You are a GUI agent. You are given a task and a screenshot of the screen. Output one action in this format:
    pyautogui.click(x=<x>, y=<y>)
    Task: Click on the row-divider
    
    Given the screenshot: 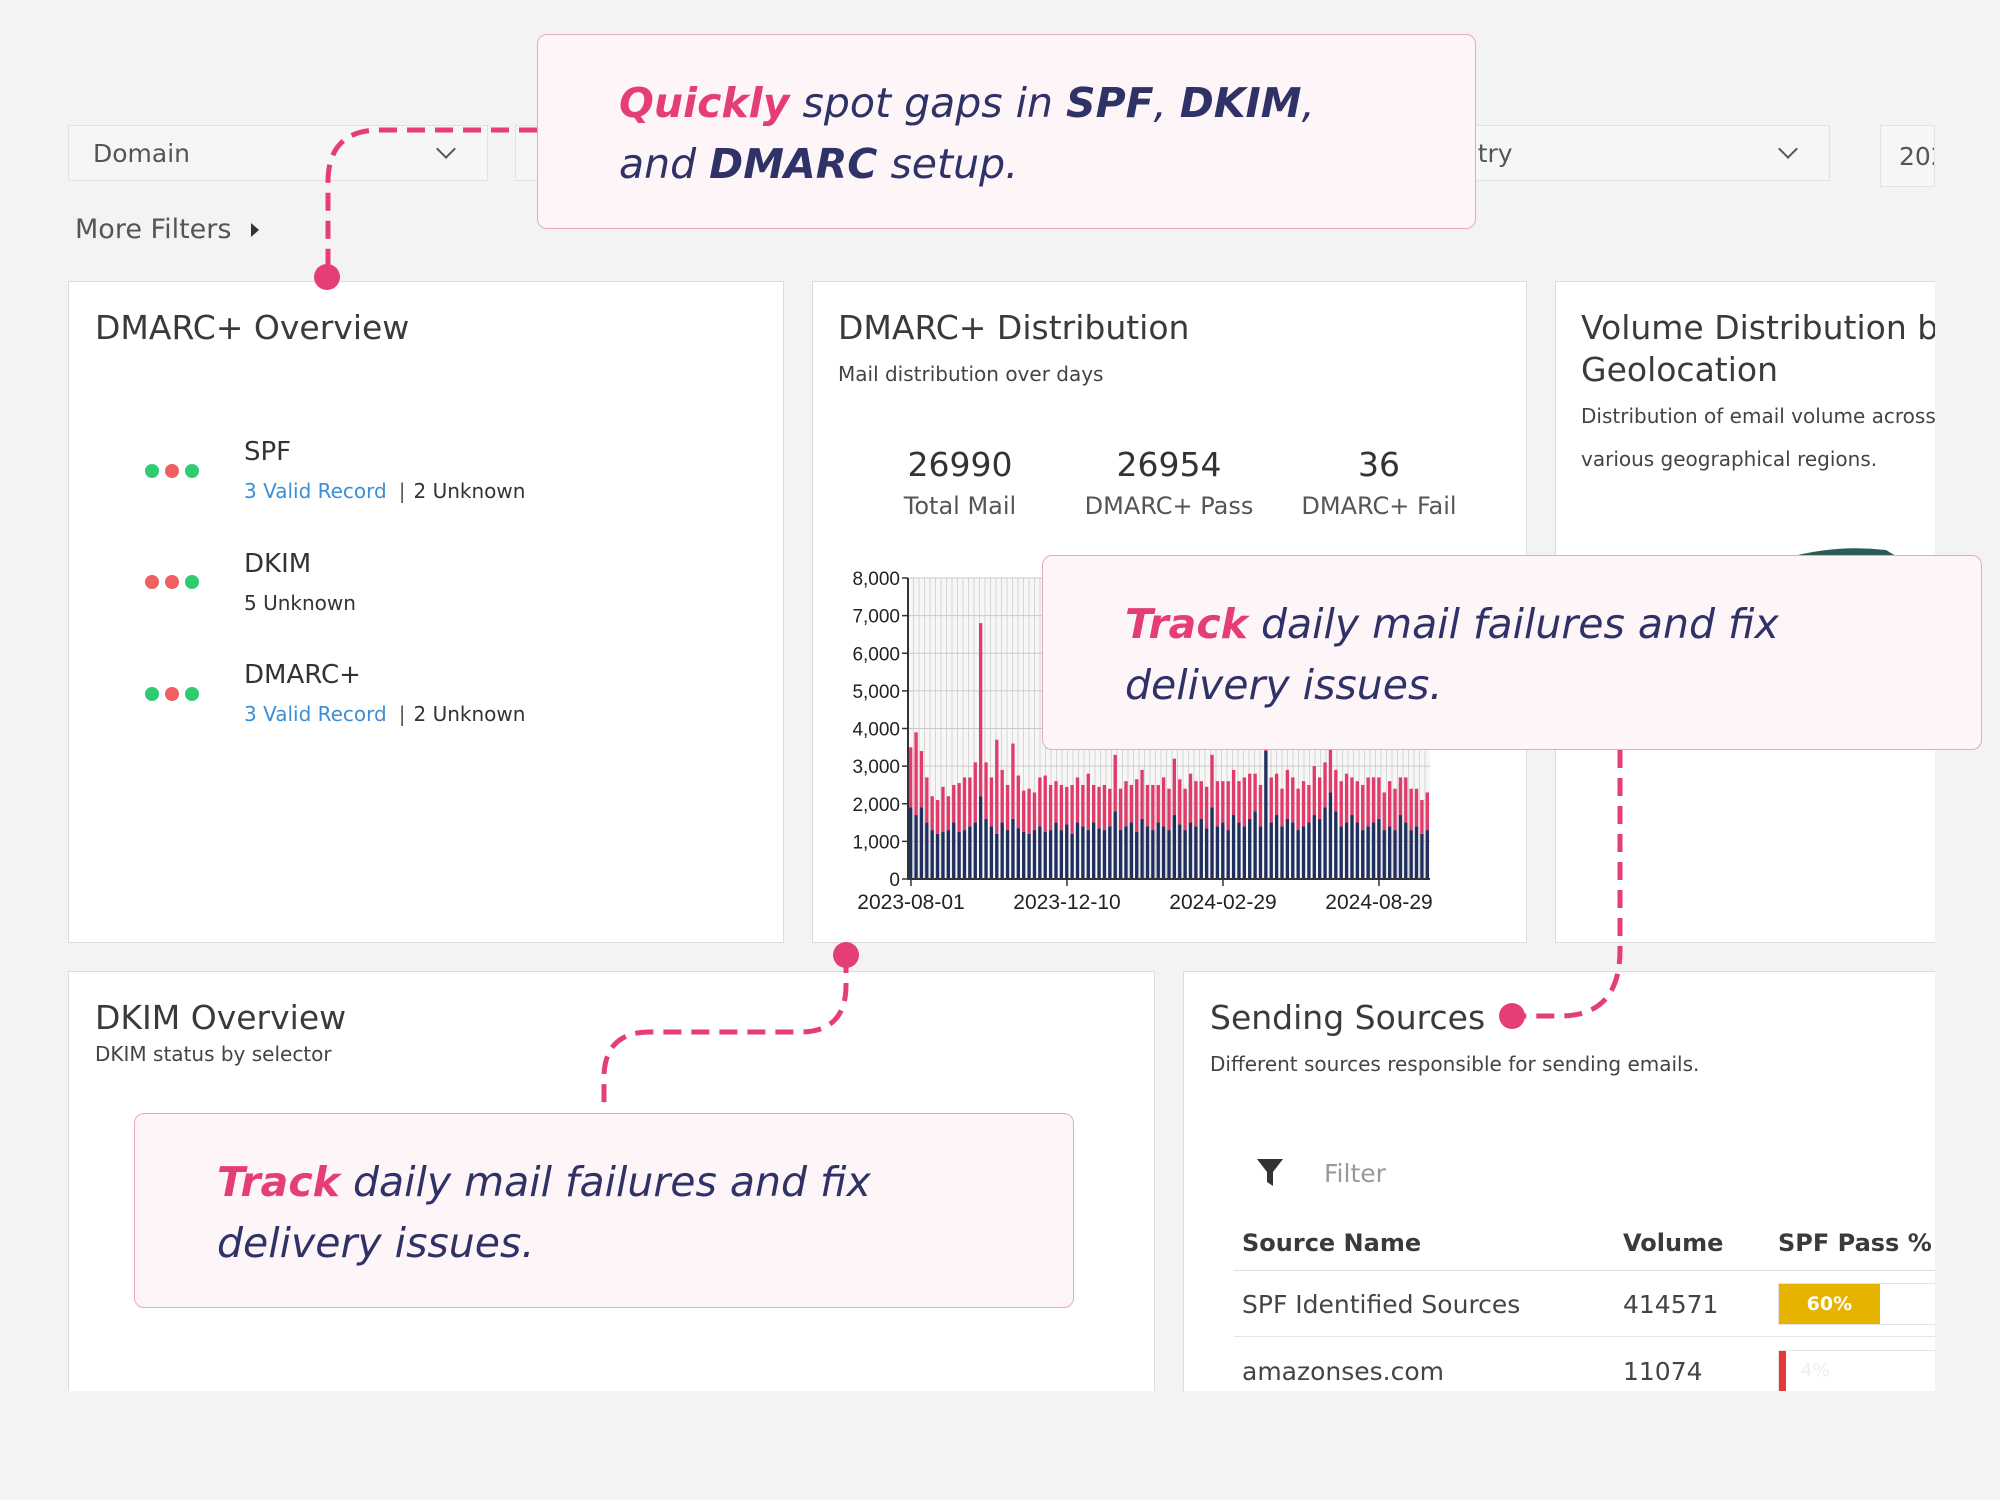 What is the action you would take?
    pyautogui.click(x=1584, y=1336)
    